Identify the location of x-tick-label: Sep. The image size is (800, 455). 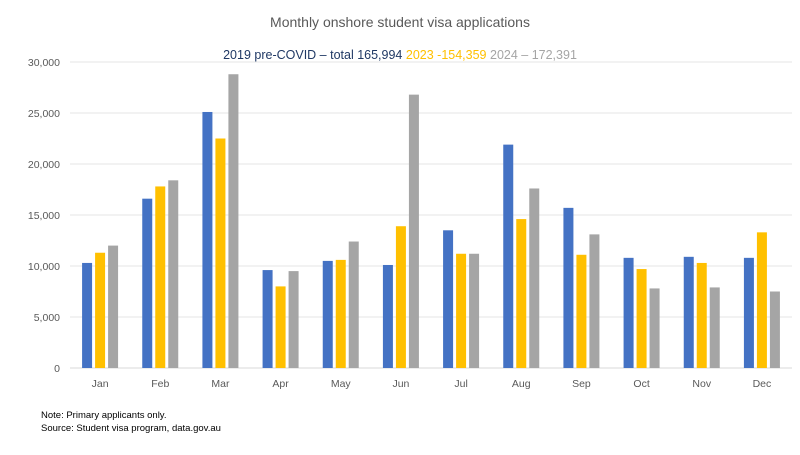
(581, 384).